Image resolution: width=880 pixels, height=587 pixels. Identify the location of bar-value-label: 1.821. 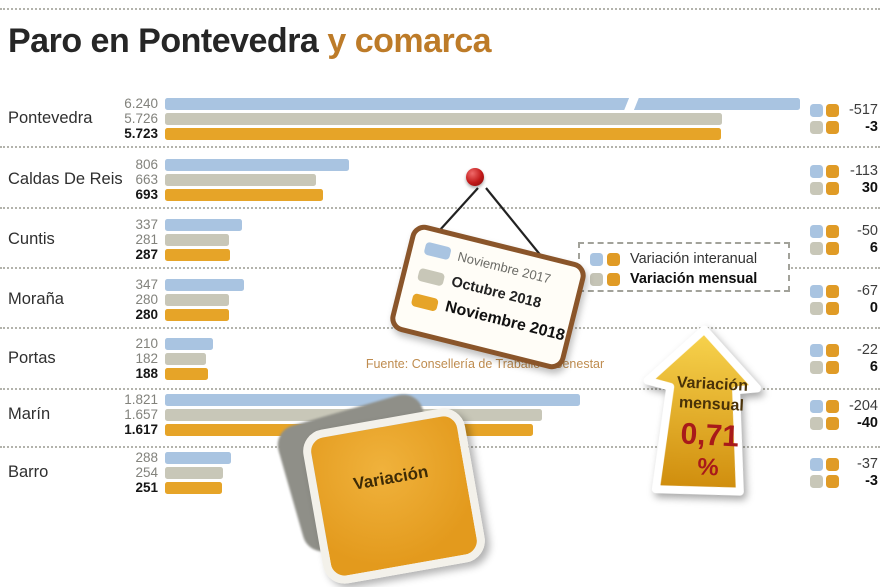
(141, 399).